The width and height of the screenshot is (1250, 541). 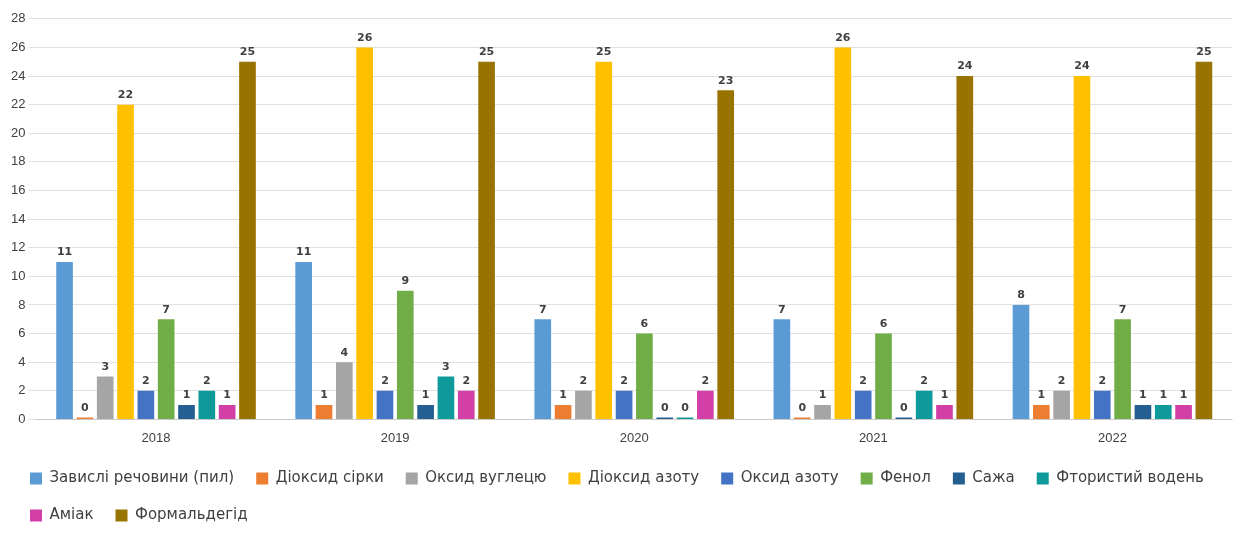 What do you see at coordinates (643, 477) in the screenshot?
I see `legend-label: Діоксид азоту` at bounding box center [643, 477].